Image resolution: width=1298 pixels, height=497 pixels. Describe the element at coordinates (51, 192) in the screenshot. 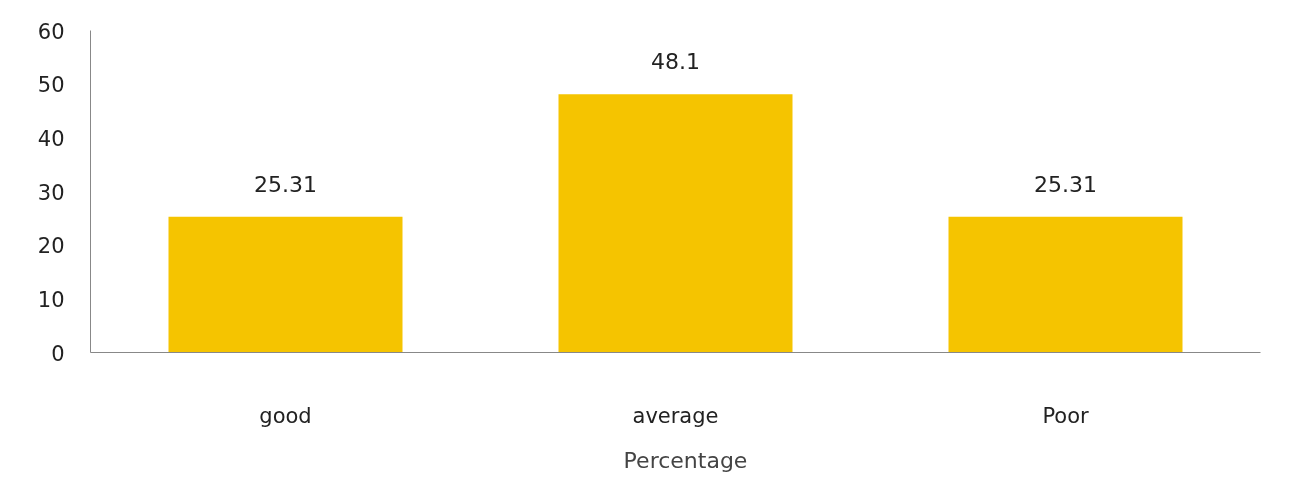

I see `y-tick-label: 30` at that location.